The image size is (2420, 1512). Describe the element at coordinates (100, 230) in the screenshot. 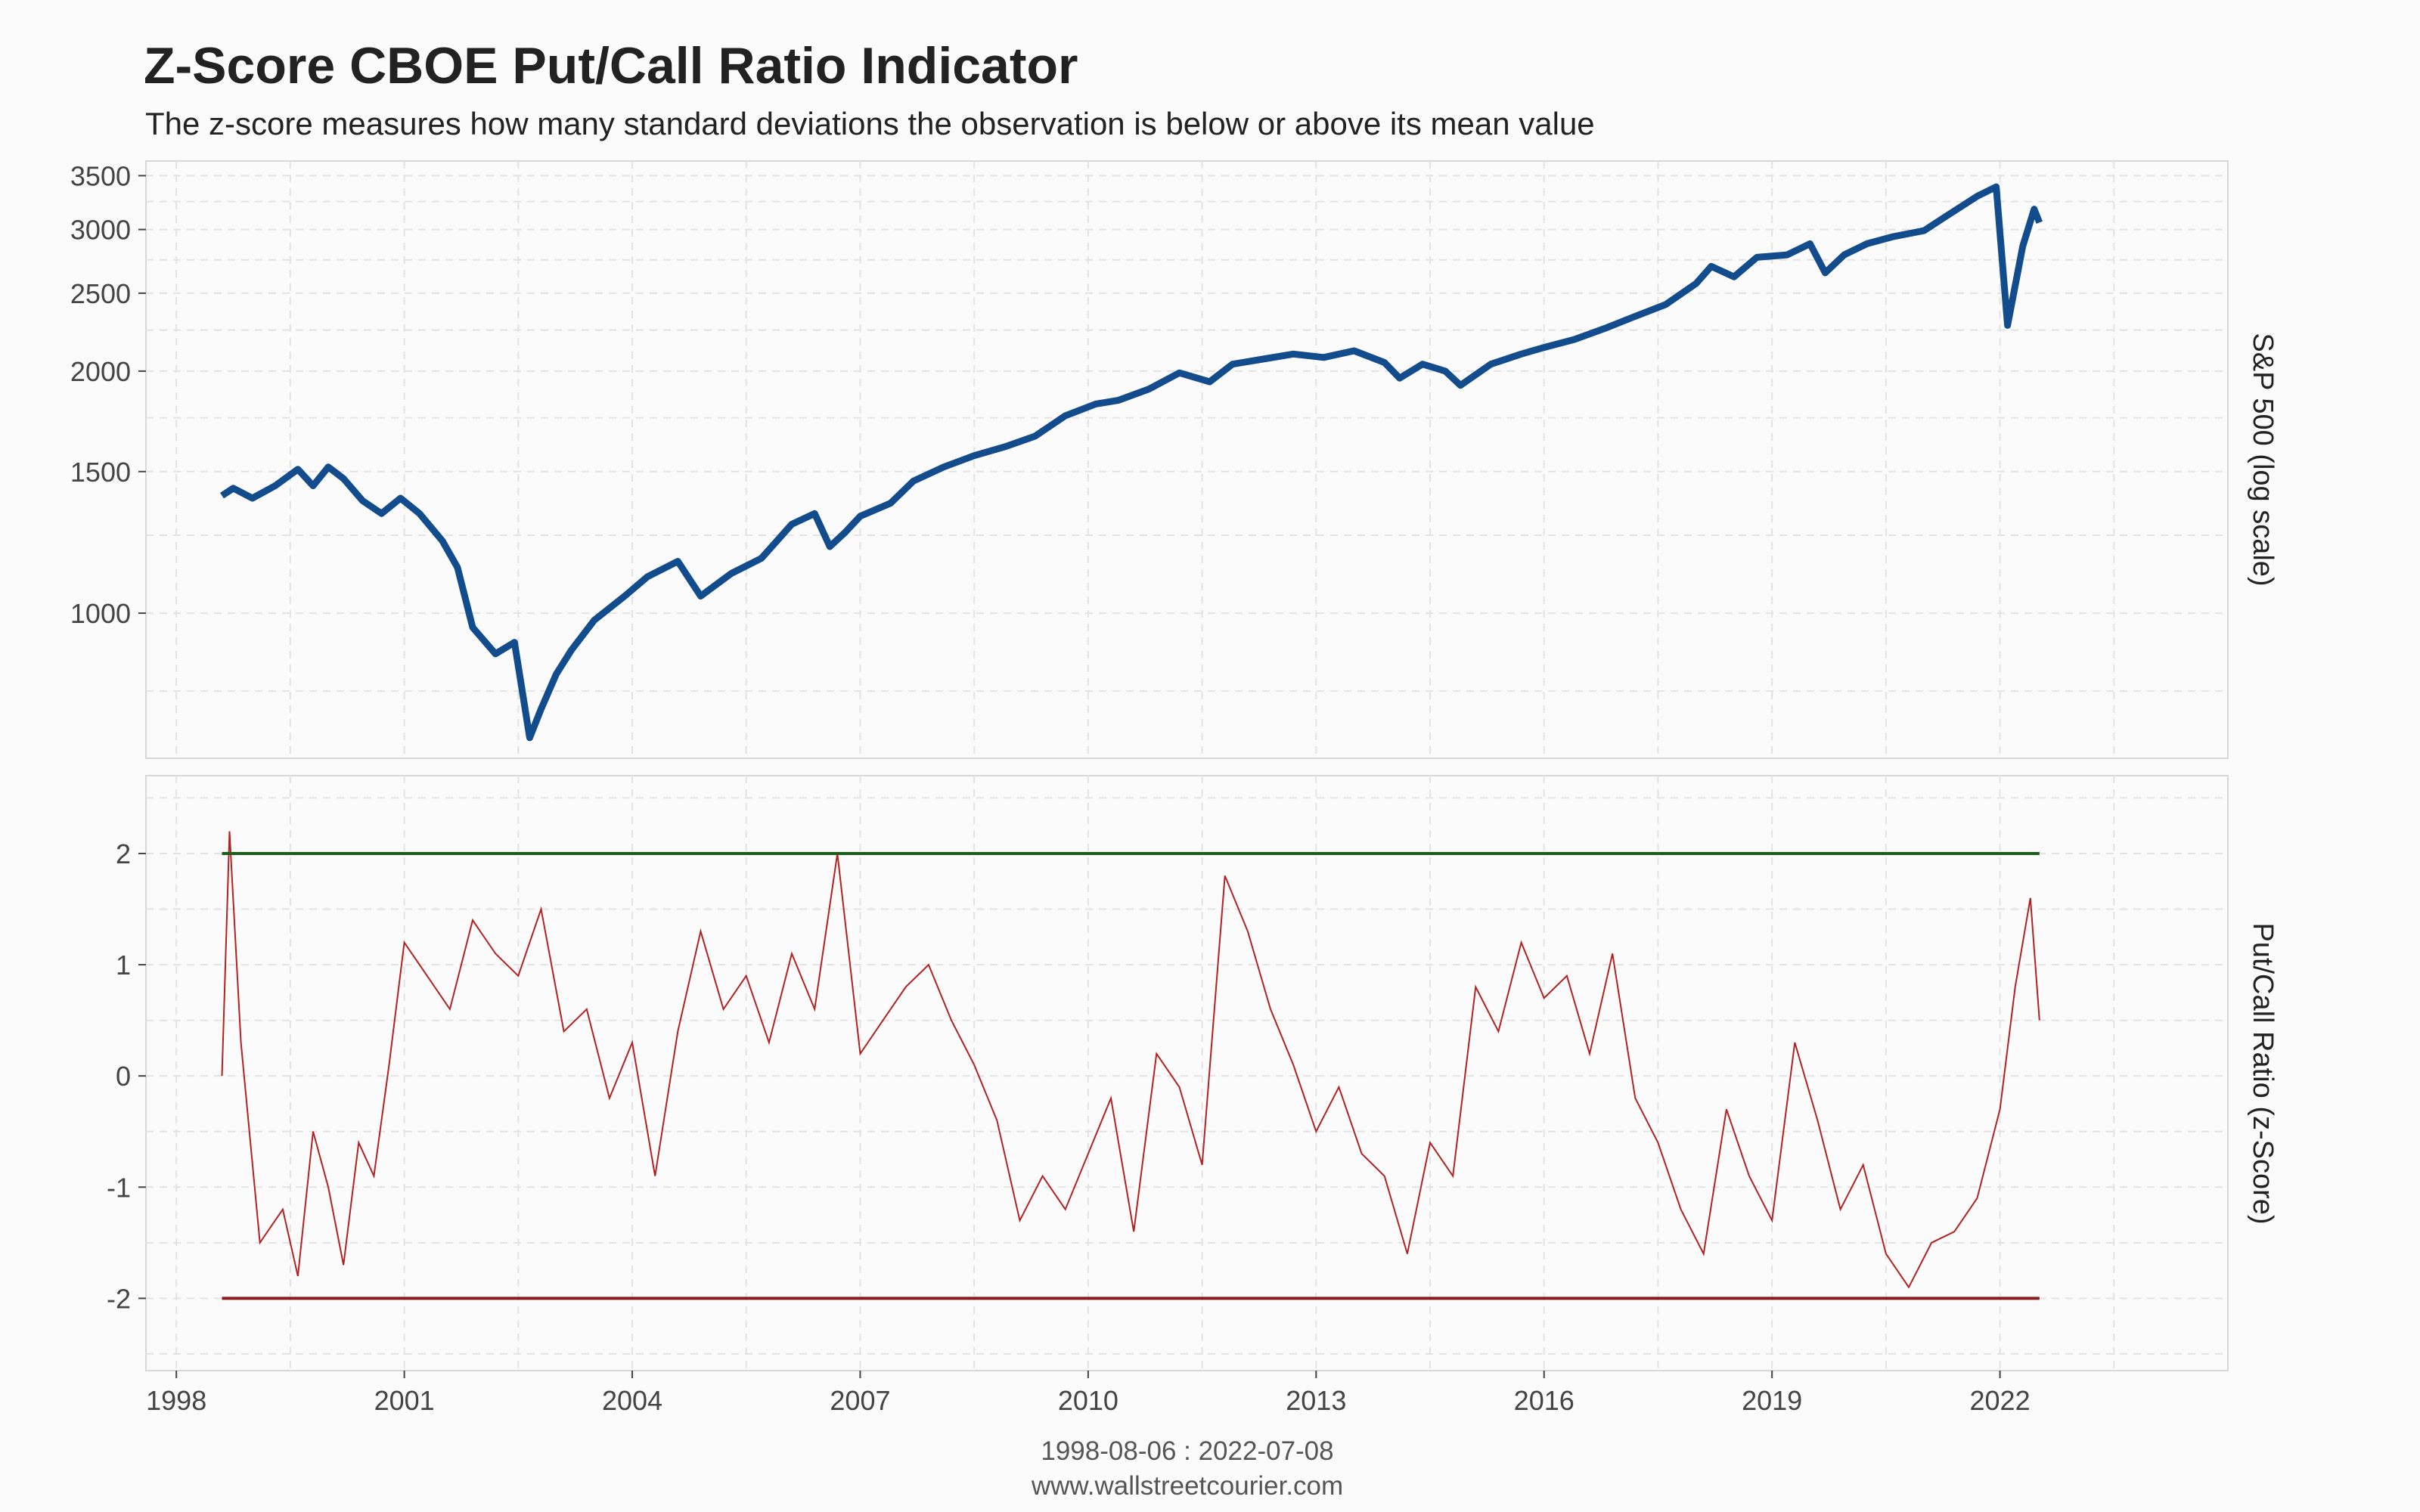

I see `spx-y-tick-label: 3000` at that location.